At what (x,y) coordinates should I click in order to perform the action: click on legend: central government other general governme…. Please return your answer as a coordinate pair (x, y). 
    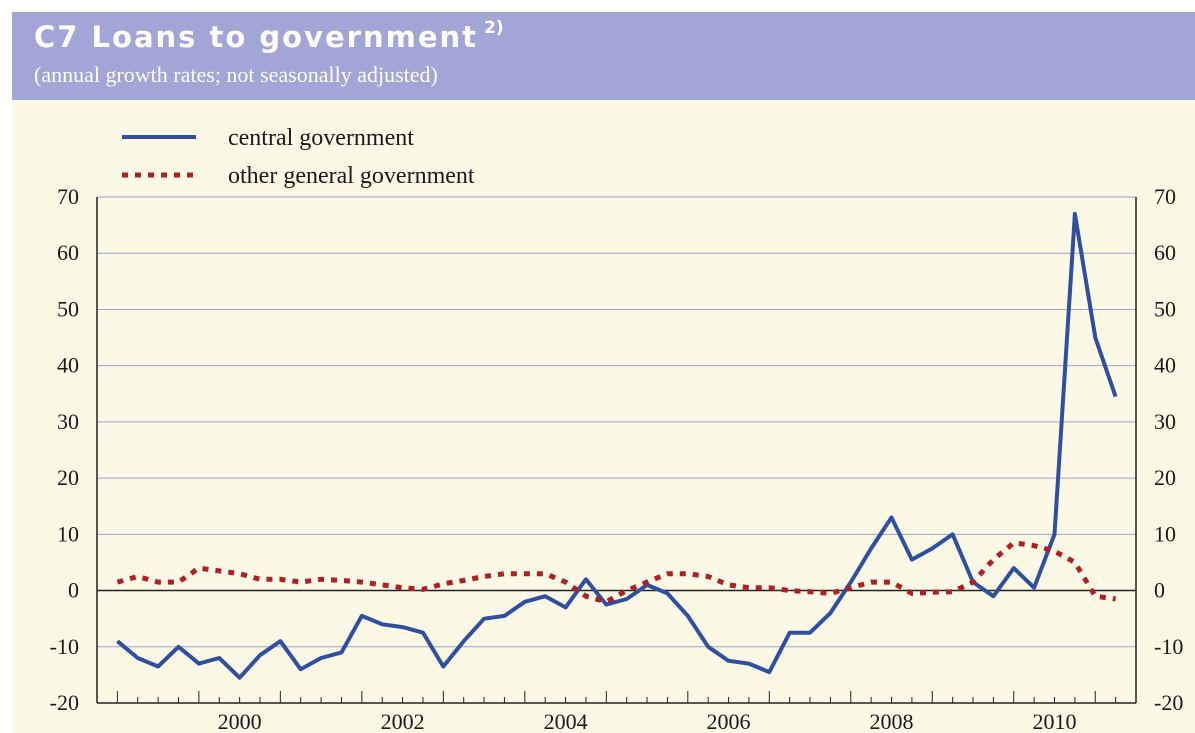
    Looking at the image, I should click on (298, 157).